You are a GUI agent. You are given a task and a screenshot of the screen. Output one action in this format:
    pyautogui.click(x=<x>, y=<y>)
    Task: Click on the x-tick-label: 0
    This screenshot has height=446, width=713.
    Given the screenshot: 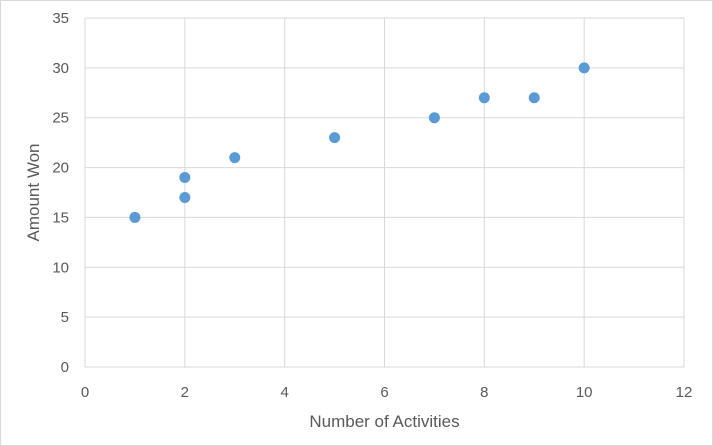 What is the action you would take?
    pyautogui.click(x=85, y=392)
    